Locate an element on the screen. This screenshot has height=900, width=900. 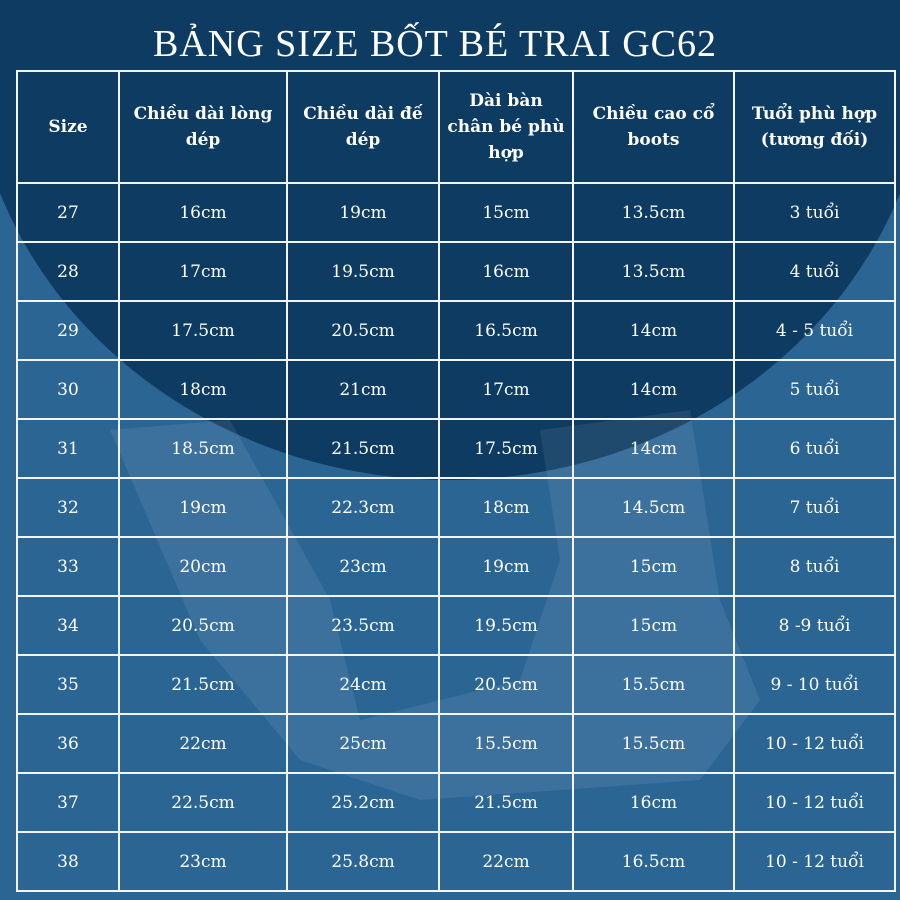
table-row: 35 21.5cm 24cm 20.5cm 15.5cm 9 - 10 tuổi is located at coordinates (456, 684).